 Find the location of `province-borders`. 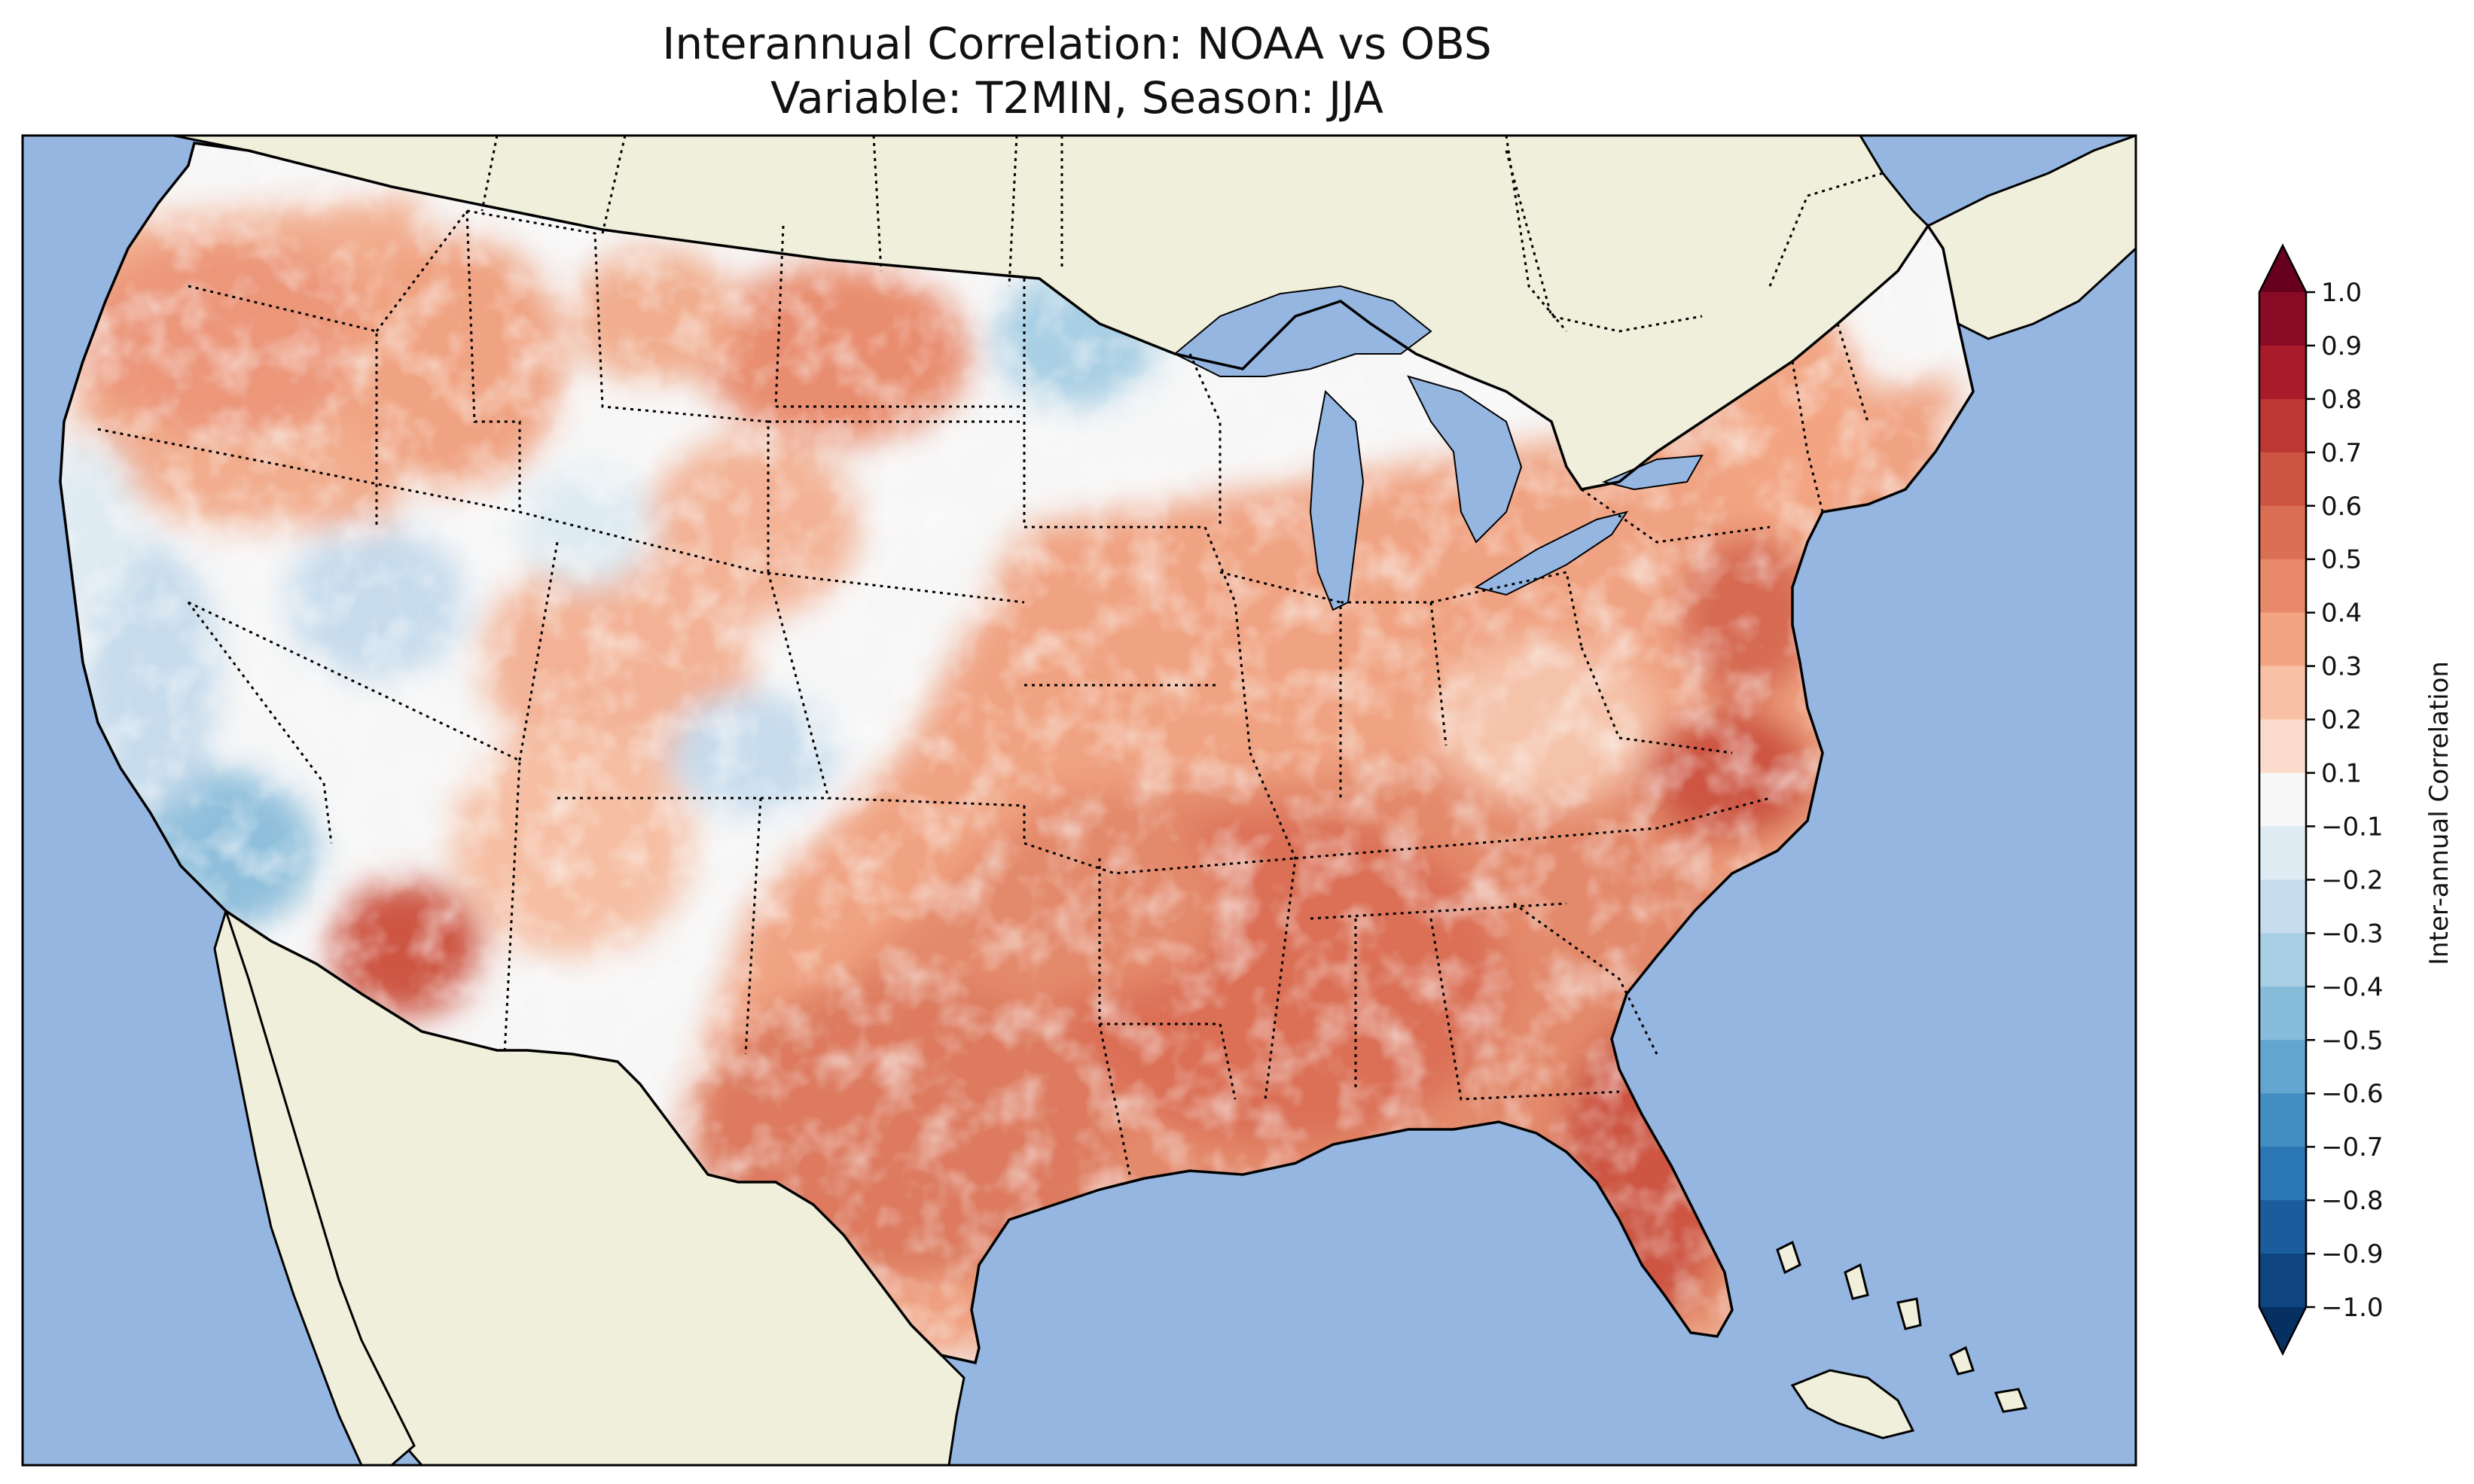

province-borders is located at coordinates (1314, 234).